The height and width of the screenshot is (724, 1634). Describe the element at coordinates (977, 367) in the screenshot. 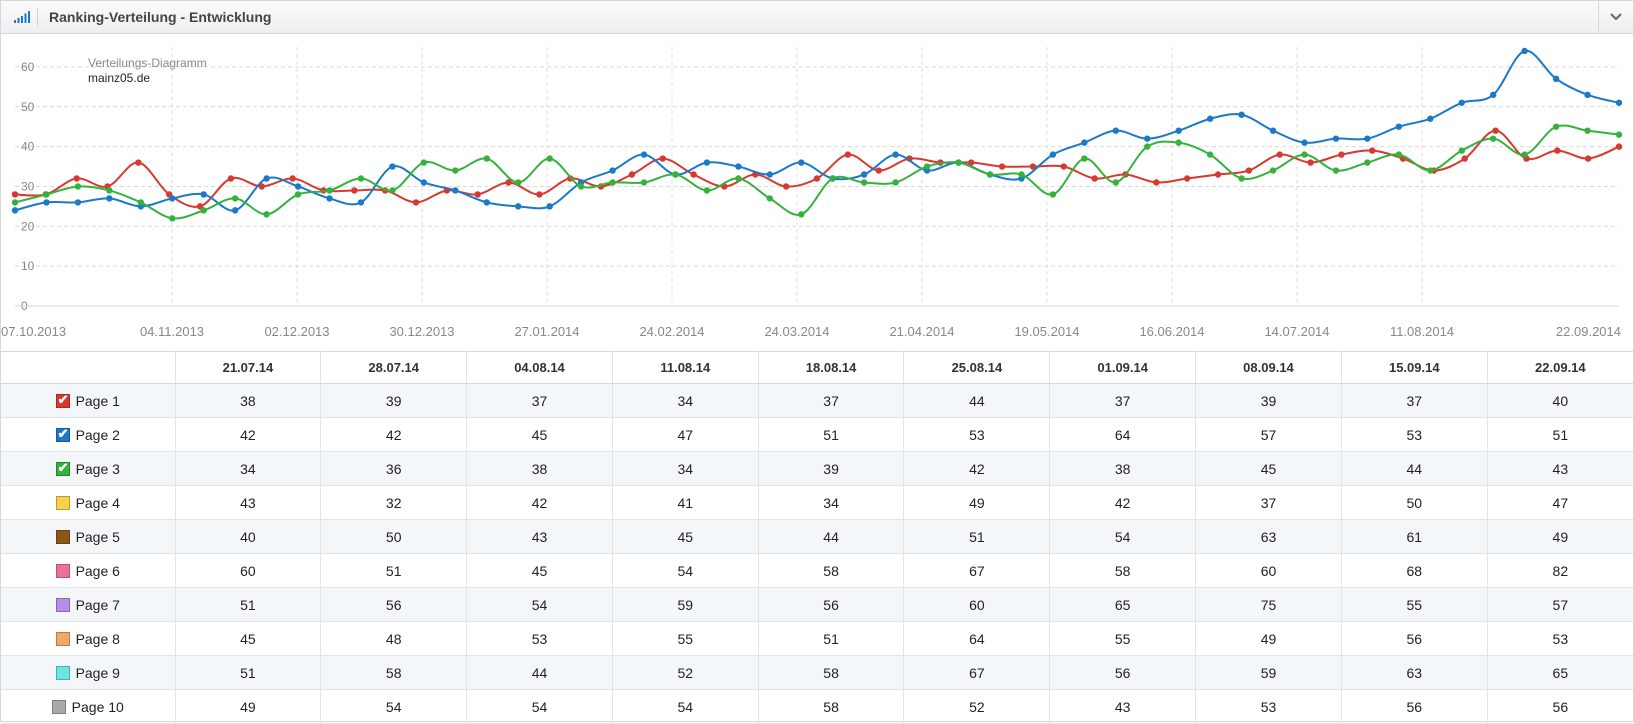

I see `table-column-header: 25.08.14` at that location.